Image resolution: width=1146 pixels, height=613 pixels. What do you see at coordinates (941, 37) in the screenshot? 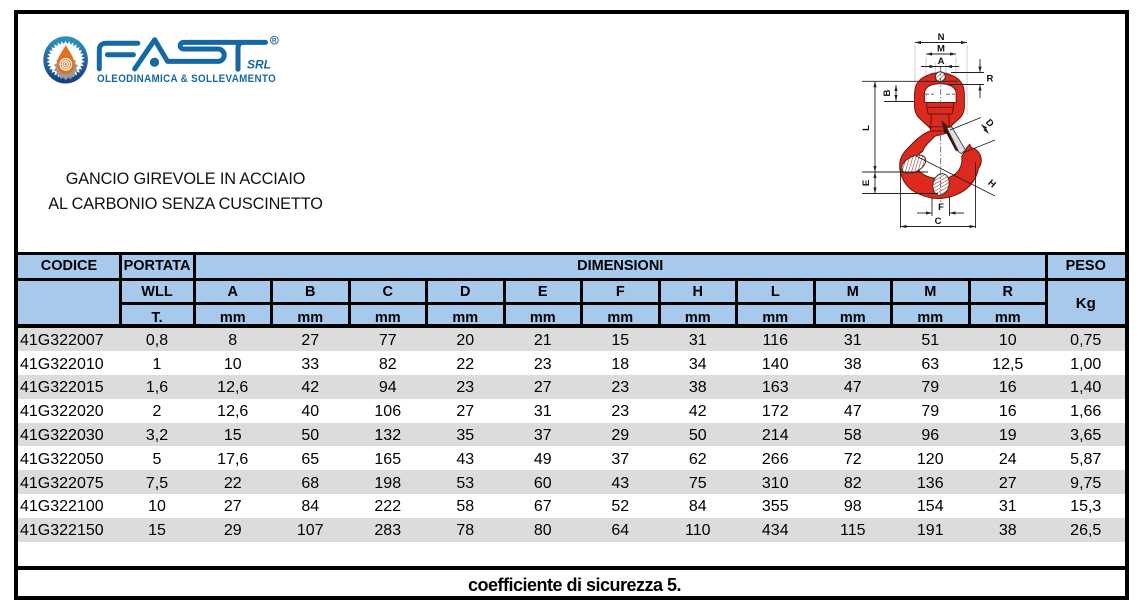
I see `svg-text: N` at bounding box center [941, 37].